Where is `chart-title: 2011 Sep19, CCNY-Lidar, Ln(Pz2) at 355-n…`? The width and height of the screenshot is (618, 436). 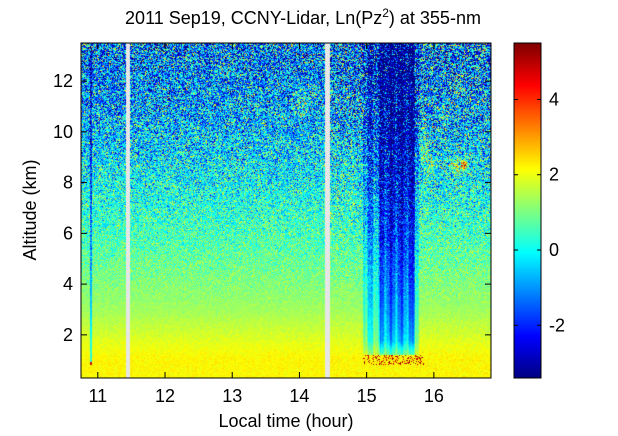
chart-title: 2011 Sep19, CCNY-Lidar, Ln(Pz2) at 355-n… is located at coordinates (303, 17).